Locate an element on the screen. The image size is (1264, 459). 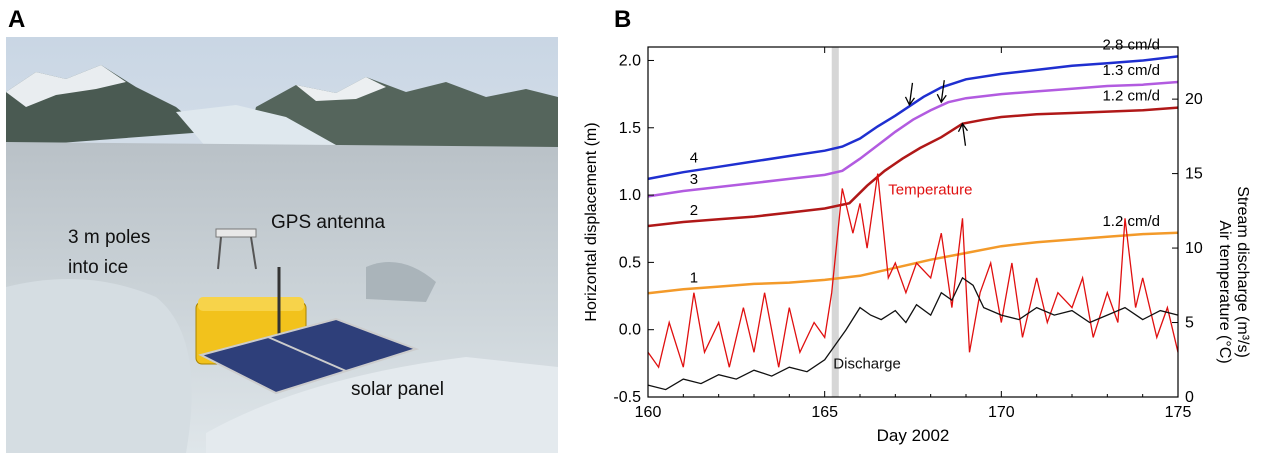
y-right-tick-label: 0 is located at coordinates (1189, 397).